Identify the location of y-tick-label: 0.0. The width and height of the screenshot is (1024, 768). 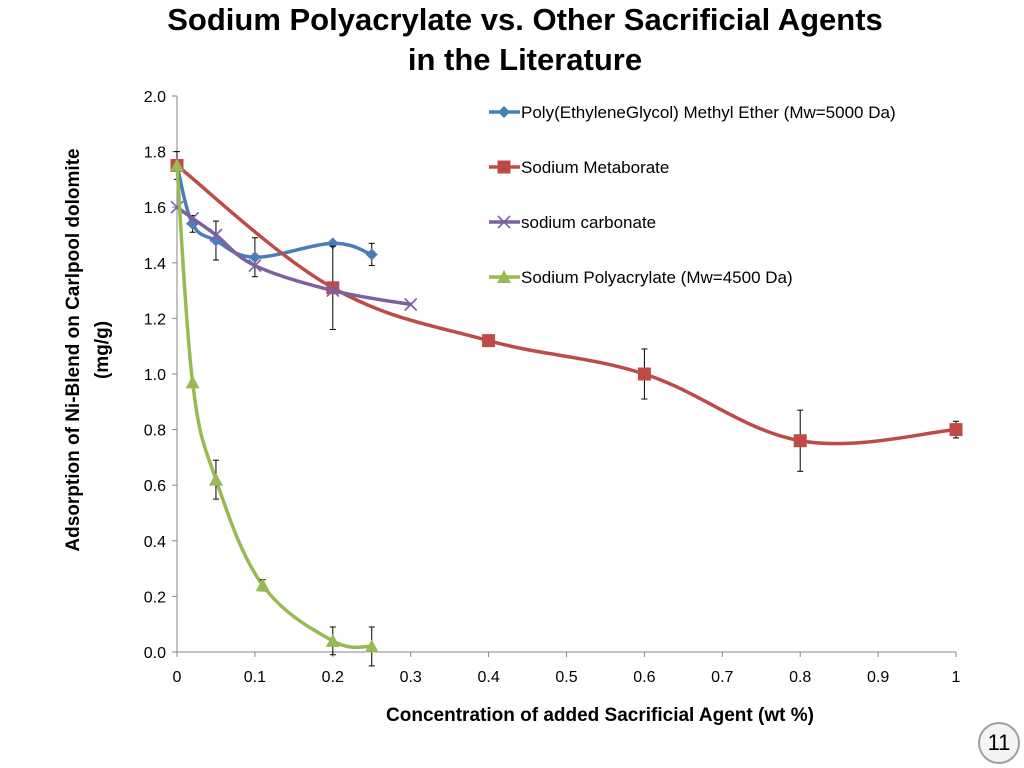
(155, 653).